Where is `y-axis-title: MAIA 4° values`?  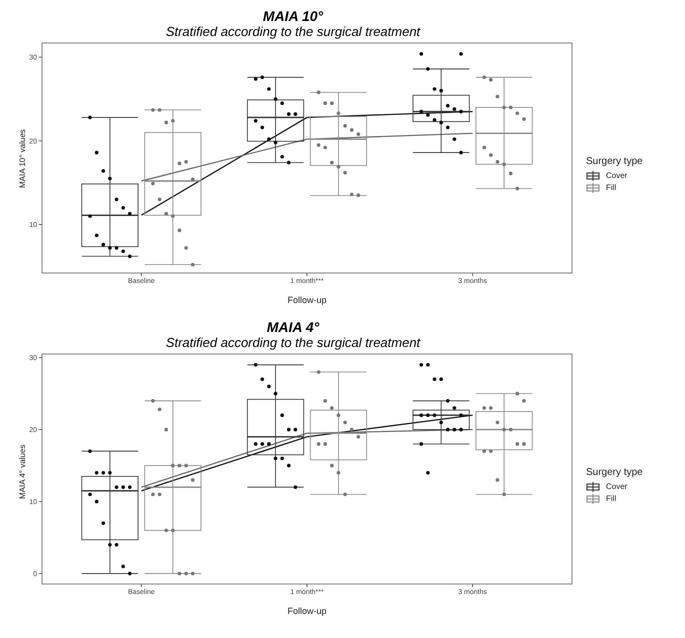
y-axis-title: MAIA 4° values is located at coordinates (22, 471).